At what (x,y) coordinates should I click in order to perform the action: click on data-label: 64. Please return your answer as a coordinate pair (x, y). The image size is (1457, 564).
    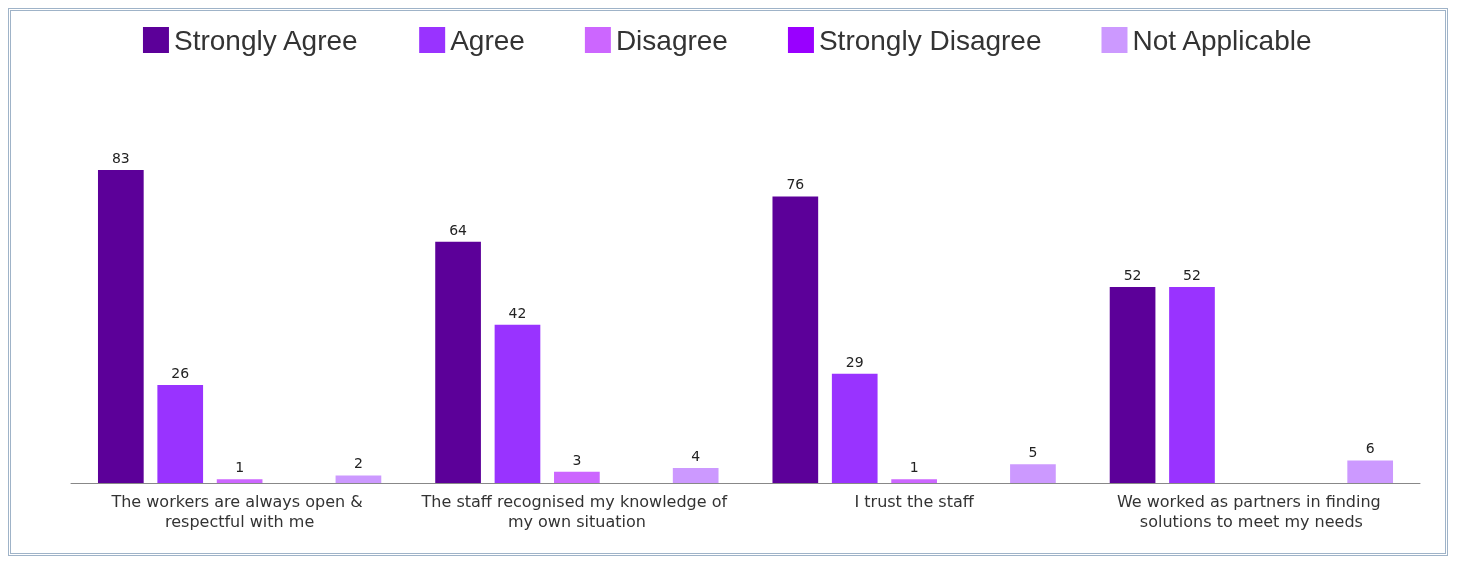
    Looking at the image, I should click on (458, 229).